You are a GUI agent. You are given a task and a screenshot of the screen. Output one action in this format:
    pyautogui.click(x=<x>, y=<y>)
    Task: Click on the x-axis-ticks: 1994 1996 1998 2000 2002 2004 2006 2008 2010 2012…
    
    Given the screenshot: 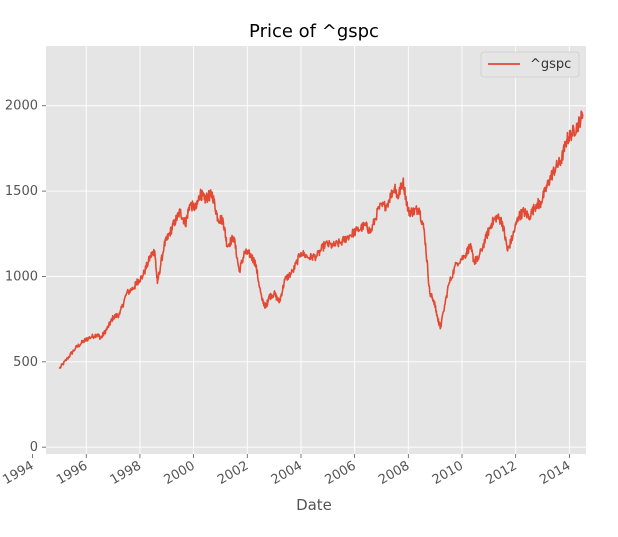 What is the action you would take?
    pyautogui.click(x=286, y=471)
    